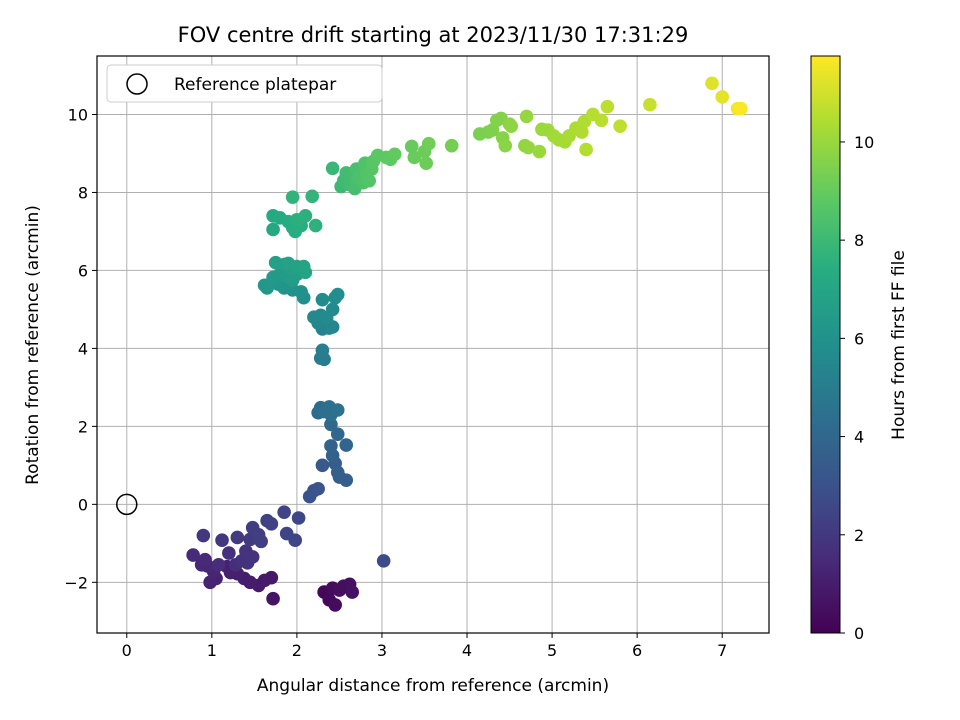 Image resolution: width=960 pixels, height=720 pixels. What do you see at coordinates (255, 85) in the screenshot?
I see `legend-entry: Reference platepar` at bounding box center [255, 85].